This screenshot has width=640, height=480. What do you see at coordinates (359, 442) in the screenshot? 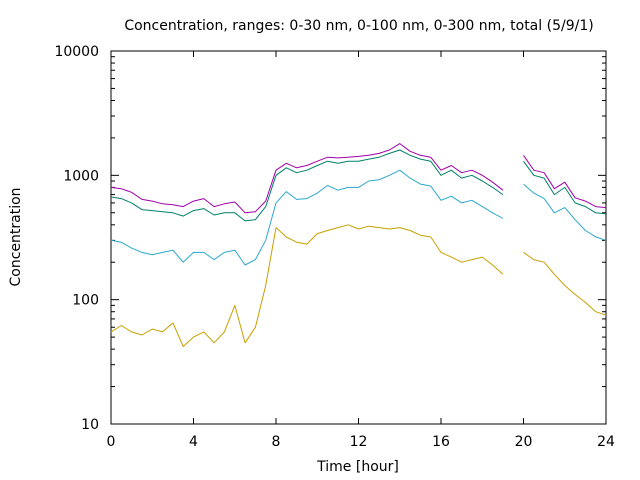
I see `x-tick-label: 12` at bounding box center [359, 442].